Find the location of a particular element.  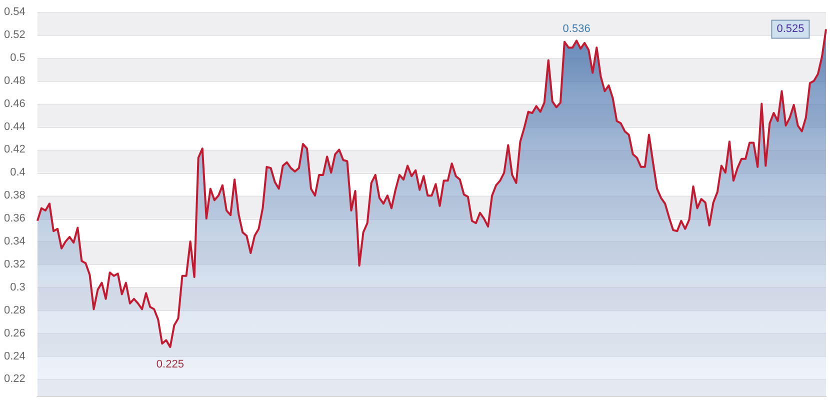

annotation: 0.536 is located at coordinates (576, 29).